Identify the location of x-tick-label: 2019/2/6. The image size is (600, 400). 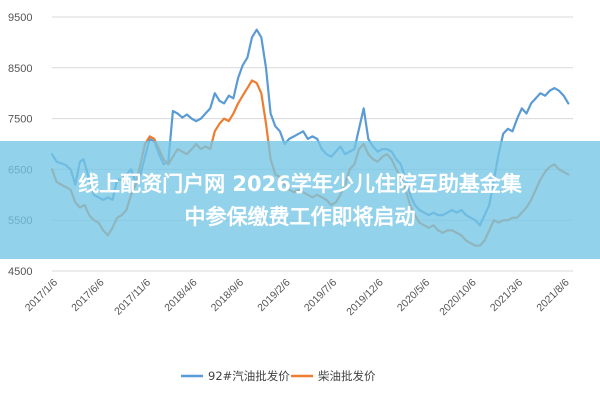
(273, 295).